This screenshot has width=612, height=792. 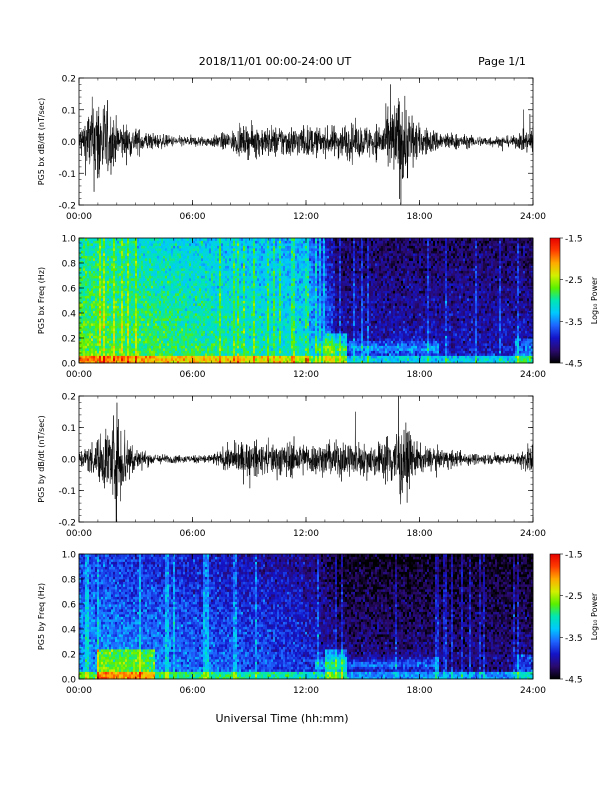 I want to click on figure-title: 2018/11/01 00:00-24:00 UT, so click(x=275, y=61).